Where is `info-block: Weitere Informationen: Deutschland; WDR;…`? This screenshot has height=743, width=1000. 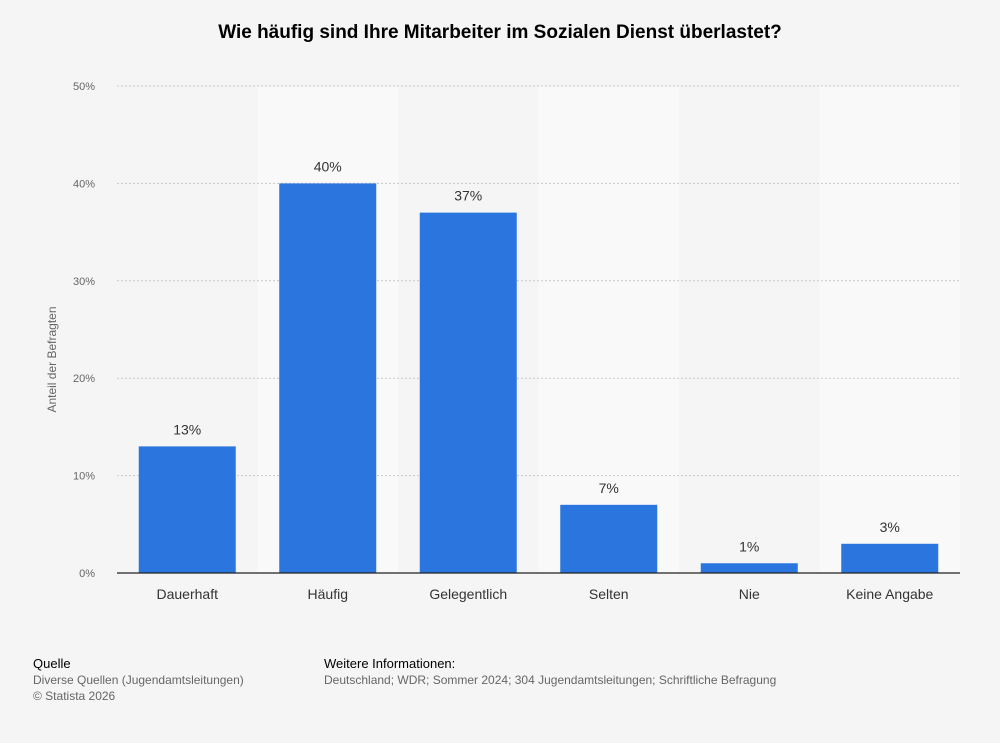 info-block: Weitere Informationen: Deutschland; WDR;… is located at coordinates (550, 672).